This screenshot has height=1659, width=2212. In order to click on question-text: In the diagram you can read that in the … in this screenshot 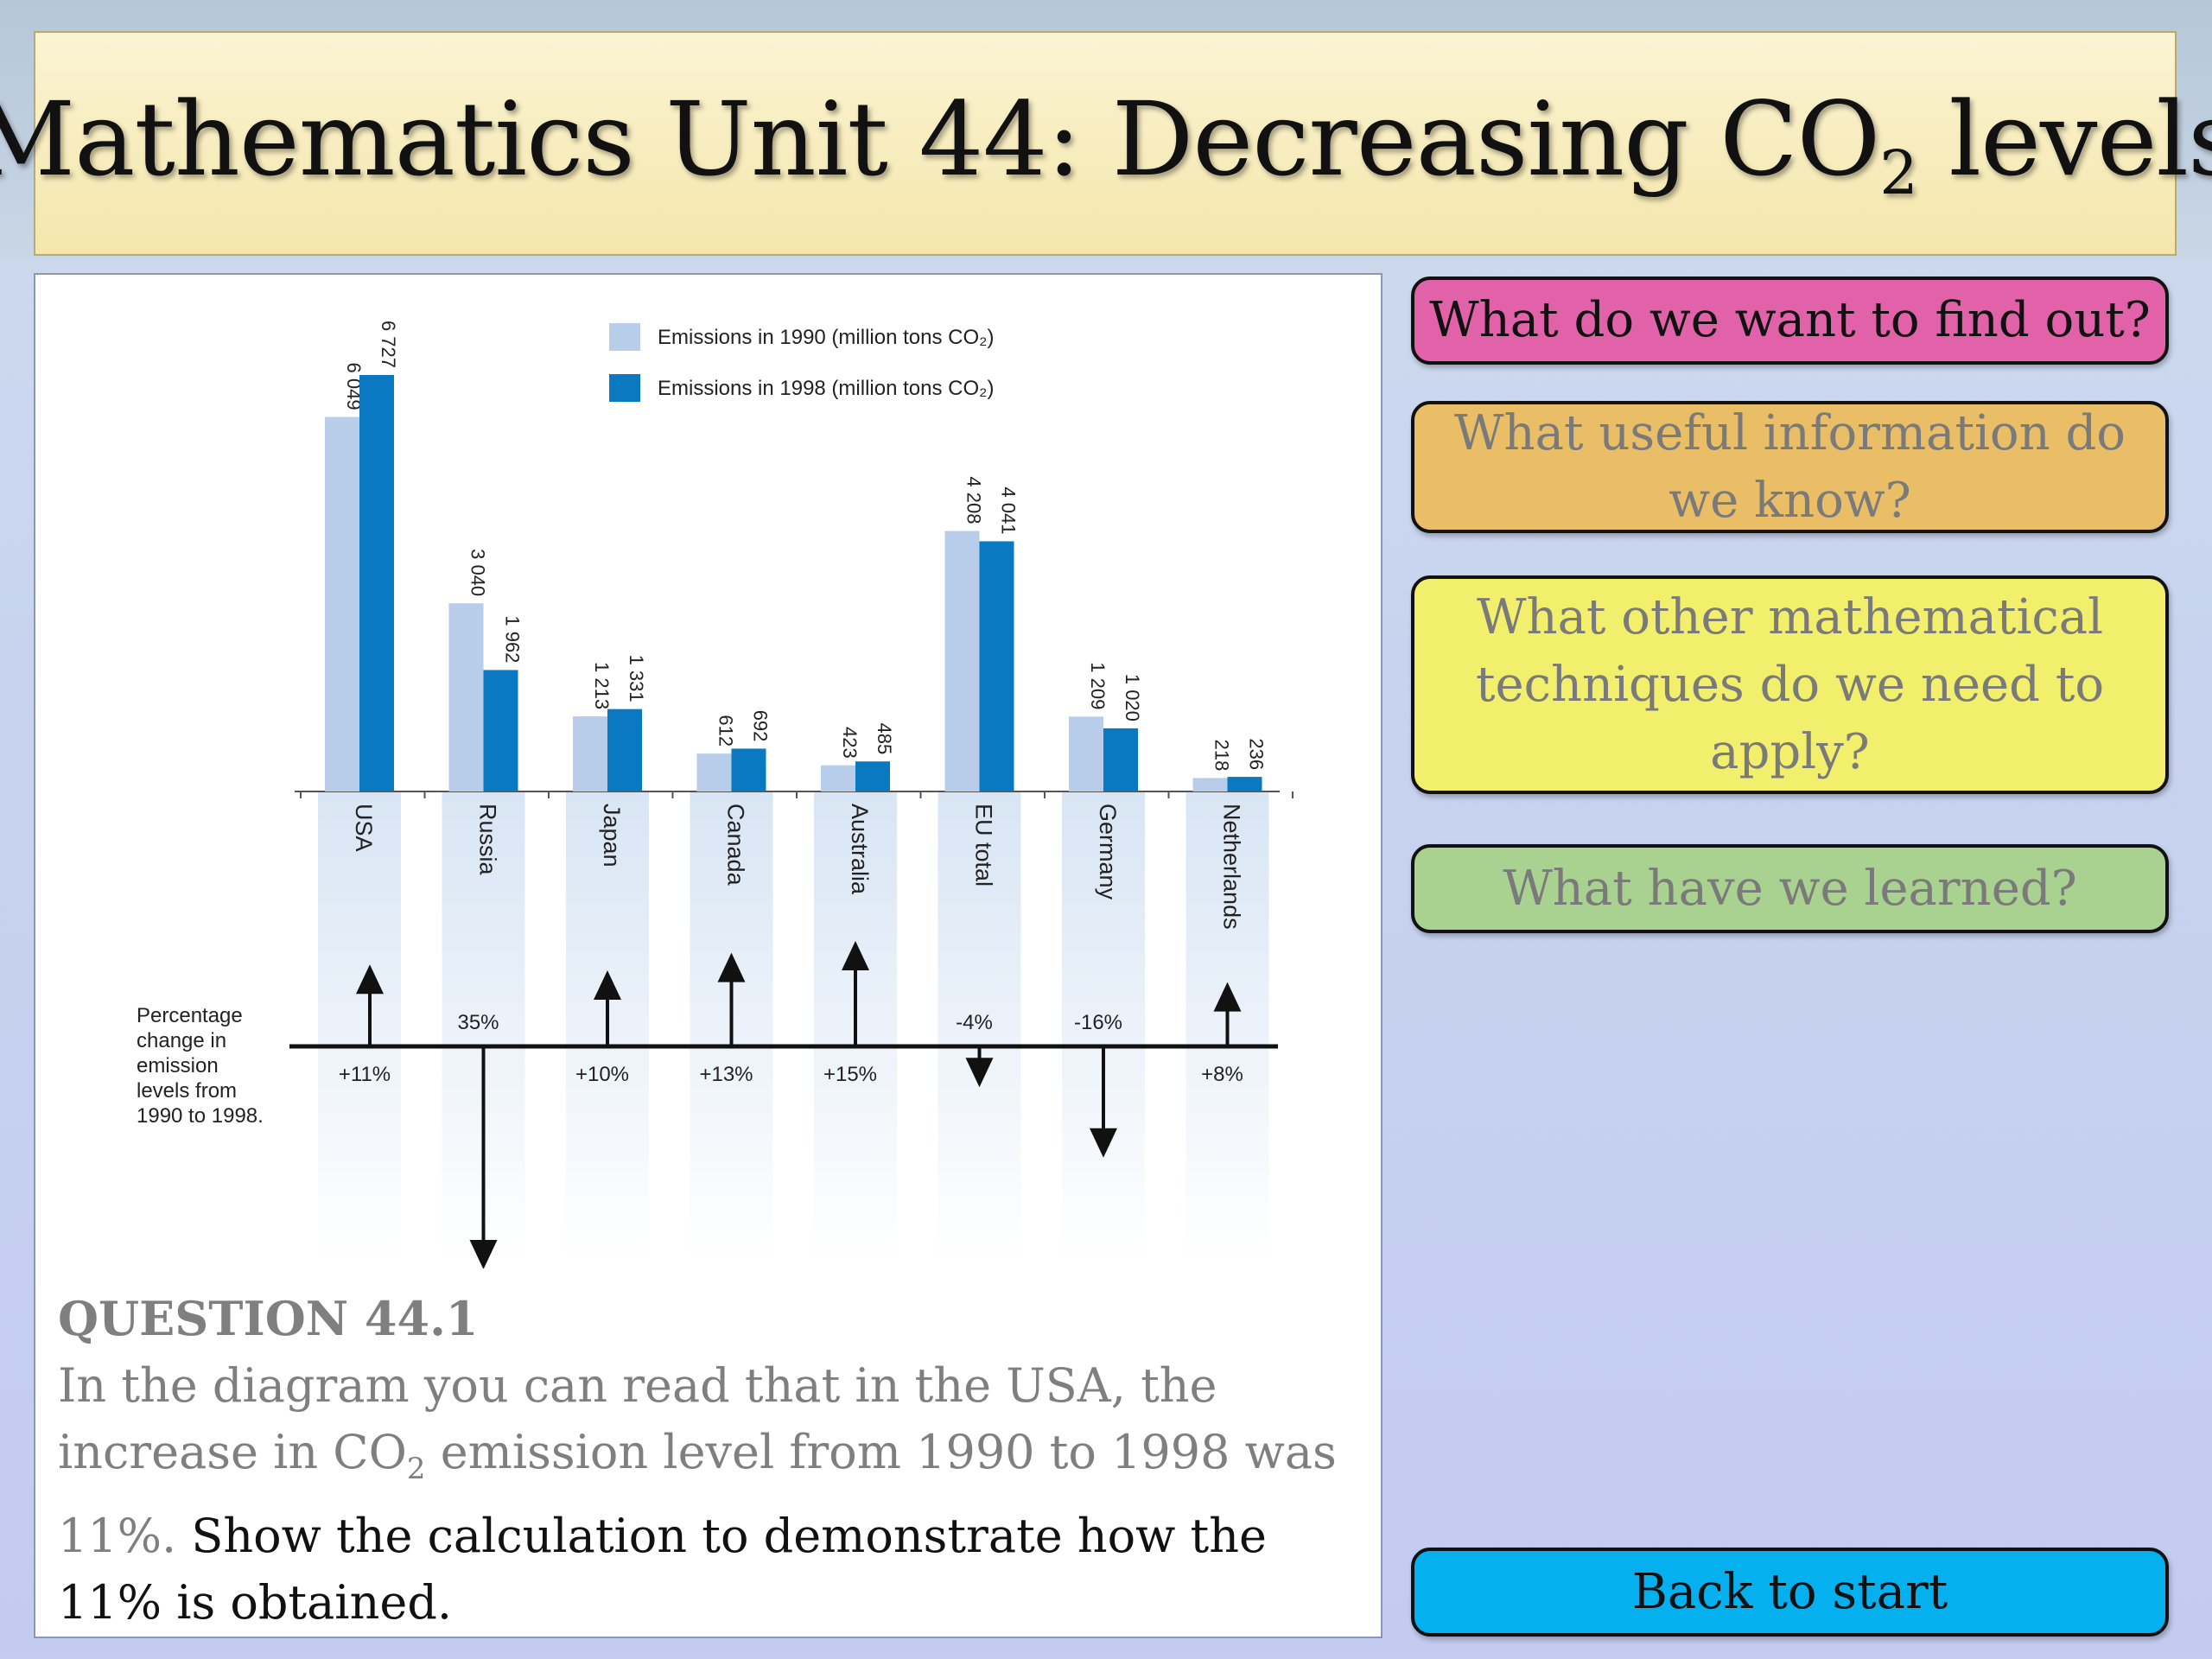, I will do `click(706, 1494)`.